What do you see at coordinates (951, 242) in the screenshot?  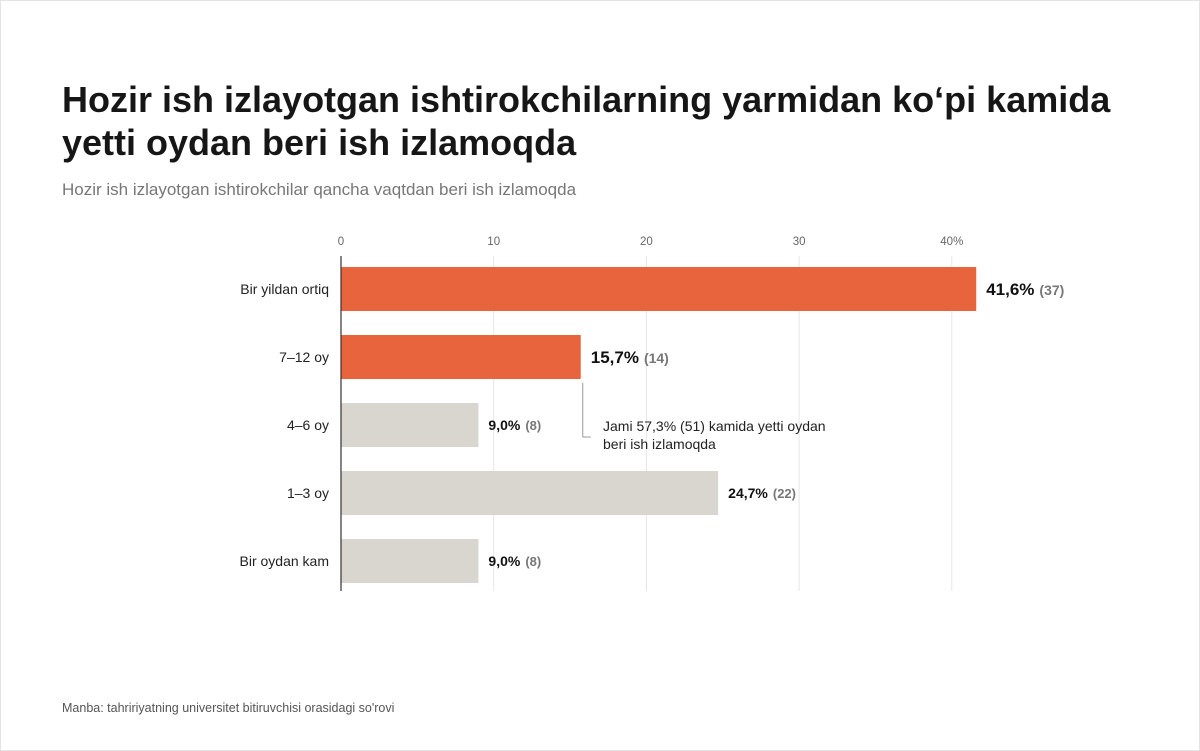 I see `x-tick-label: 40%` at bounding box center [951, 242].